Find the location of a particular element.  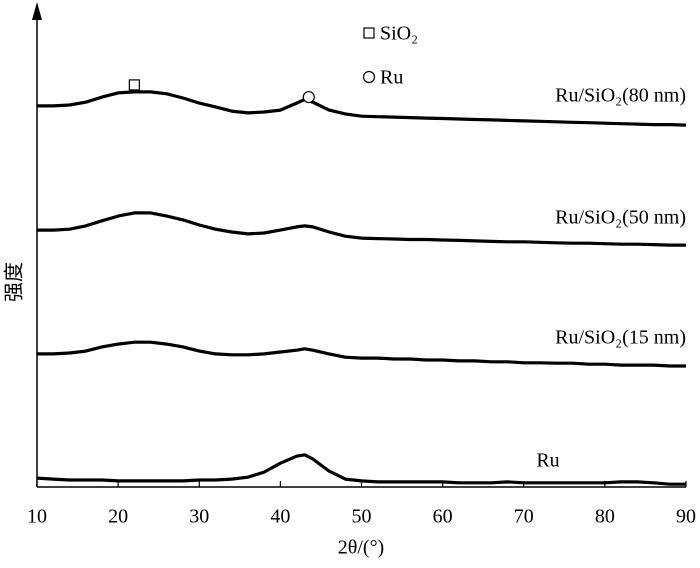

x-tick-label: 10 is located at coordinates (37, 517).